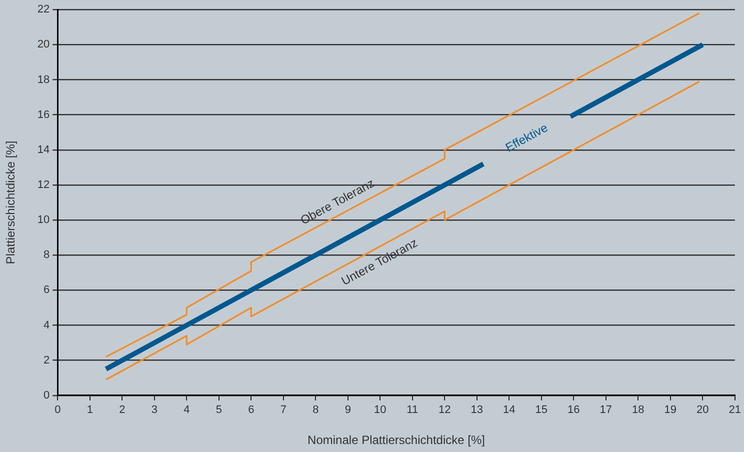 The height and width of the screenshot is (452, 744). What do you see at coordinates (154, 410) in the screenshot?
I see `x-tick-label: 3` at bounding box center [154, 410].